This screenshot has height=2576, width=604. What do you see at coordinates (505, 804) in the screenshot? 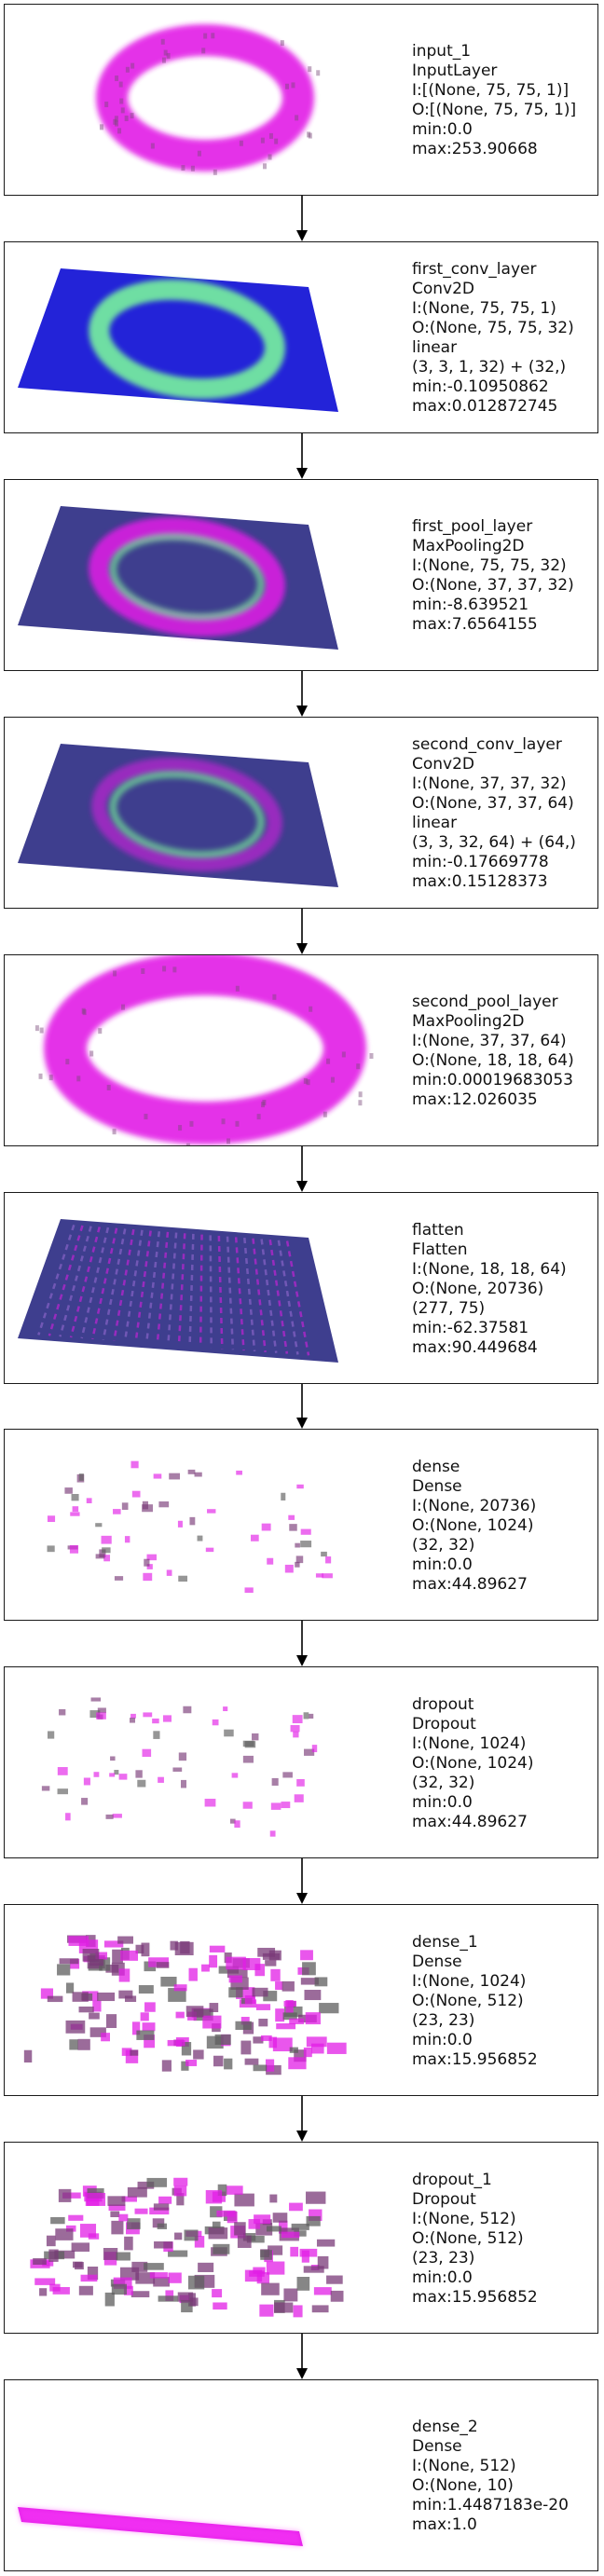
I see `layer-detail: O:(None, 37, 37, 64)` at bounding box center [505, 804].